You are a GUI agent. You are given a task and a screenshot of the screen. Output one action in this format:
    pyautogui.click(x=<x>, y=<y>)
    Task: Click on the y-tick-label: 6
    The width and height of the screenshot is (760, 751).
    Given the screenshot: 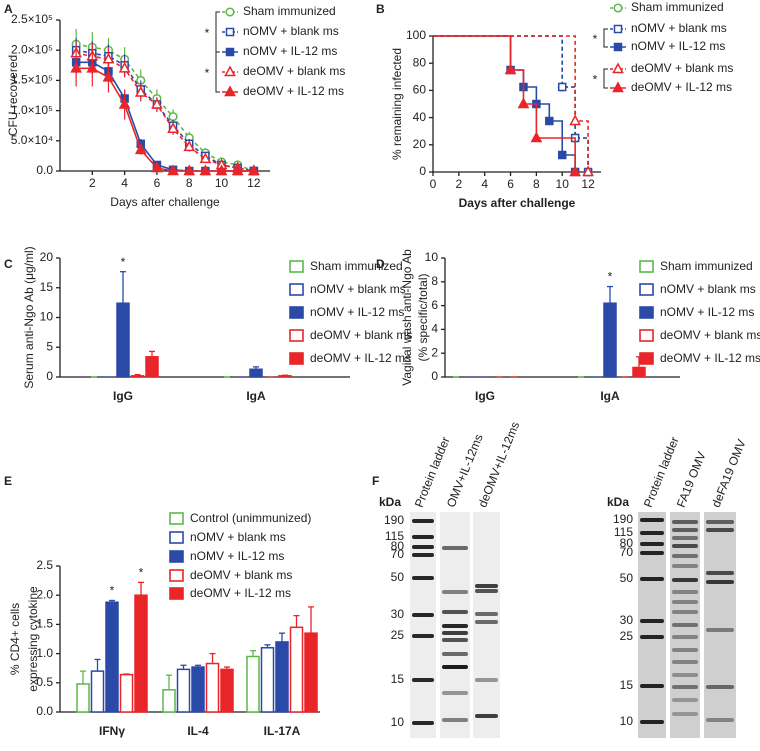 What is the action you would take?
    pyautogui.click(x=434, y=305)
    